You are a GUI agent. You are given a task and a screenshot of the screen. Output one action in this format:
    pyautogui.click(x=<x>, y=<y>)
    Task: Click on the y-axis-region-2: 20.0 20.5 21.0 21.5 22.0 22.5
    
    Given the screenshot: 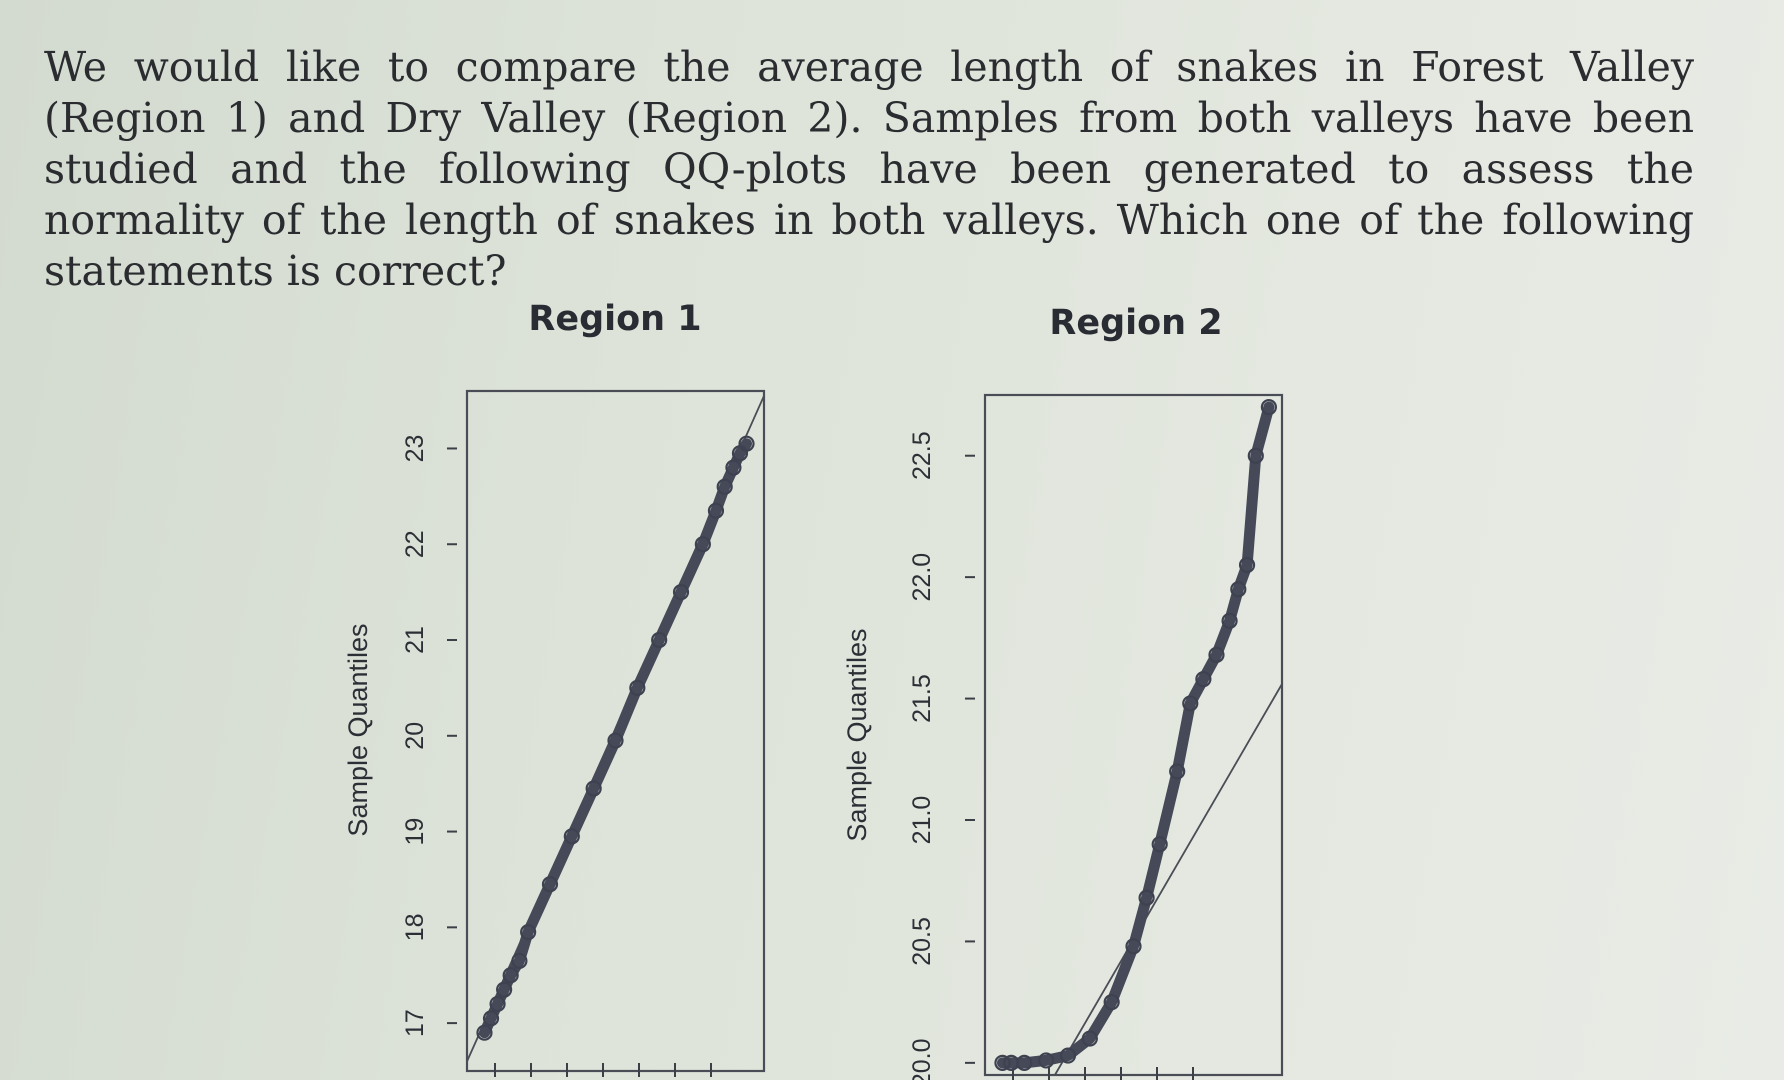 What is the action you would take?
    pyautogui.click(x=941, y=755)
    